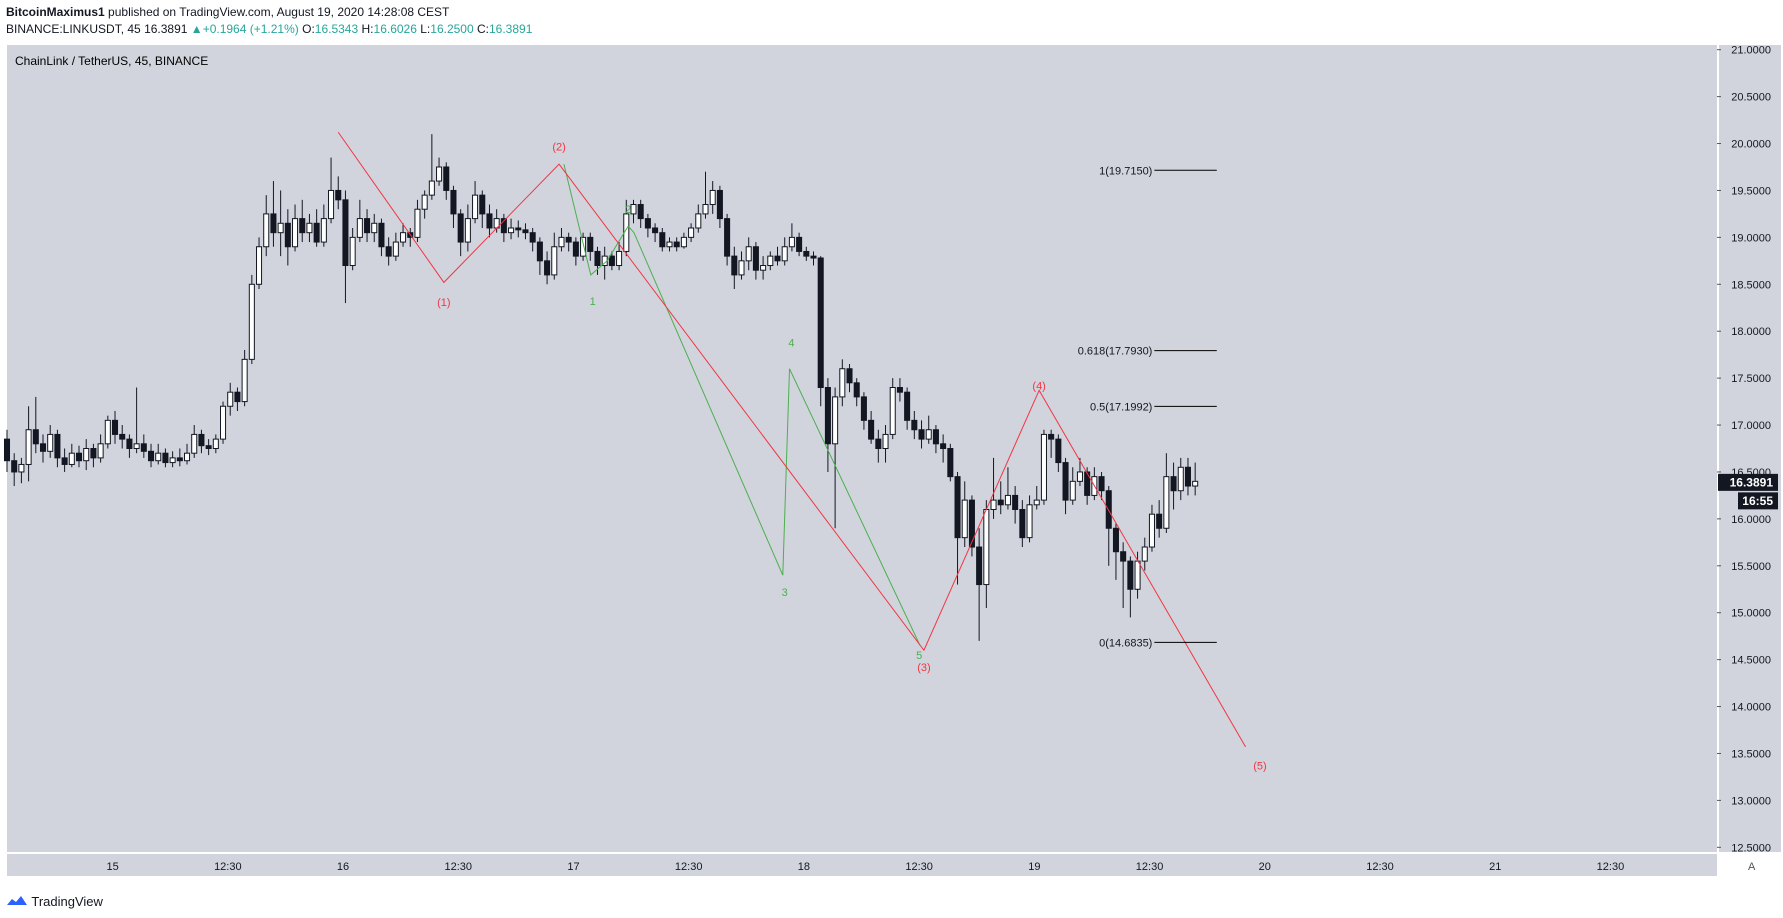 The width and height of the screenshot is (1783, 918). What do you see at coordinates (1751, 520) in the screenshot?
I see `price-tick-label: 16.0000` at bounding box center [1751, 520].